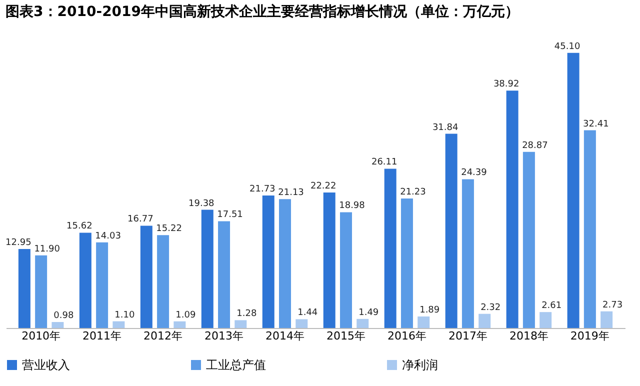 The image size is (640, 386). Describe the element at coordinates (474, 173) in the screenshot. I see `data-label: 24.39` at that location.